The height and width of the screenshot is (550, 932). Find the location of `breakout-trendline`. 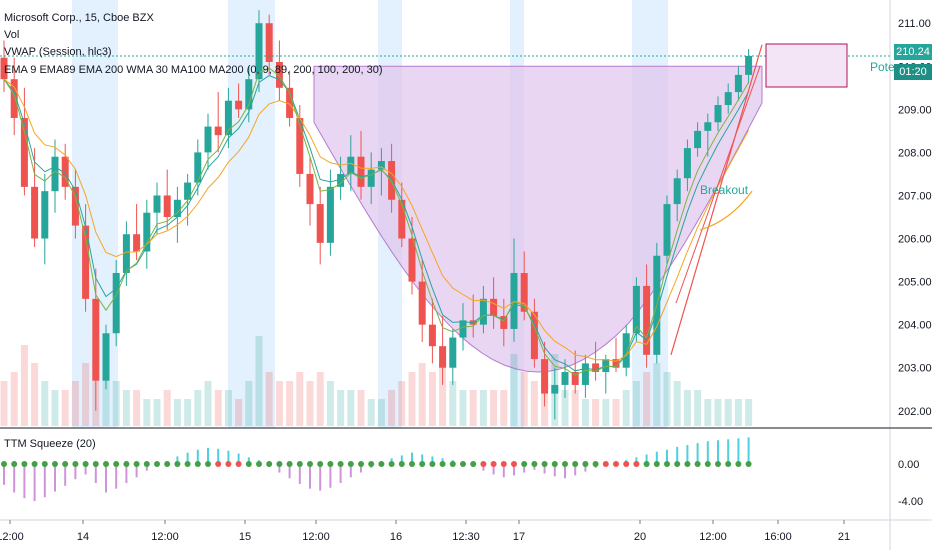

breakout-trendline is located at coordinates (716, 199).